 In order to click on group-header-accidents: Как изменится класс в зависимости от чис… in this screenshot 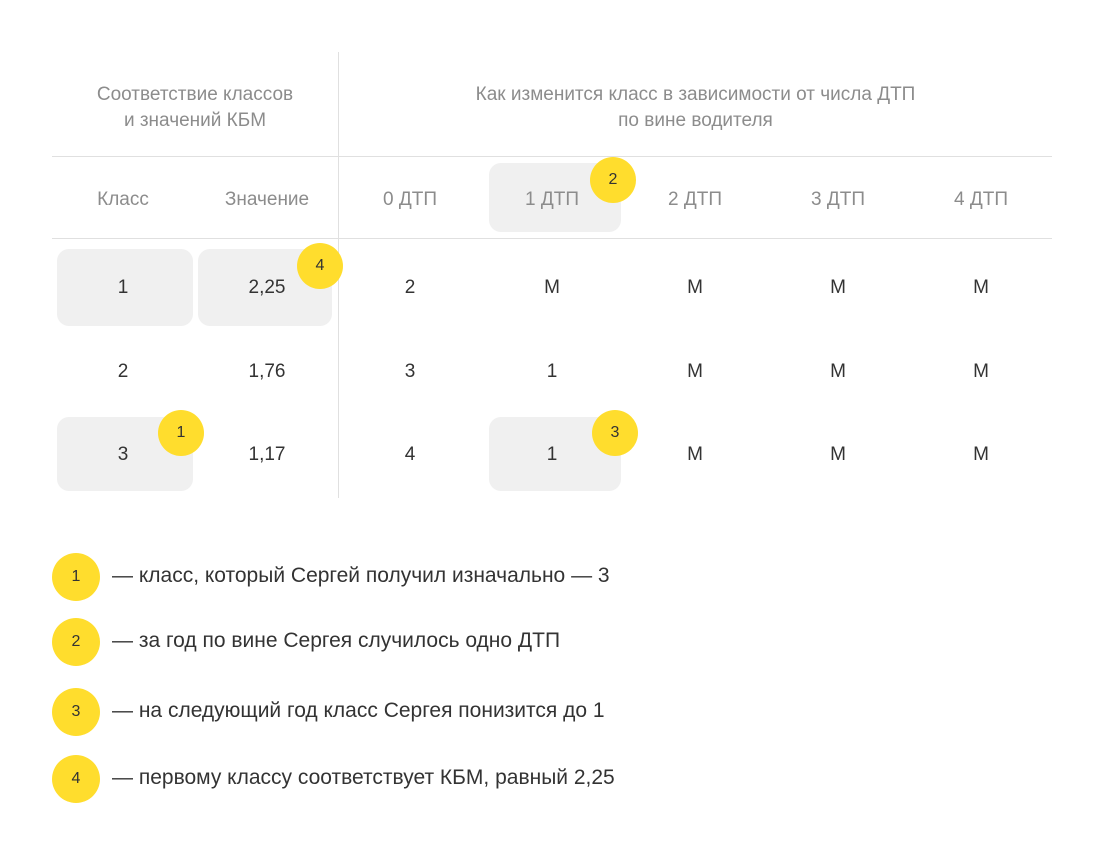, I will do `click(695, 108)`.